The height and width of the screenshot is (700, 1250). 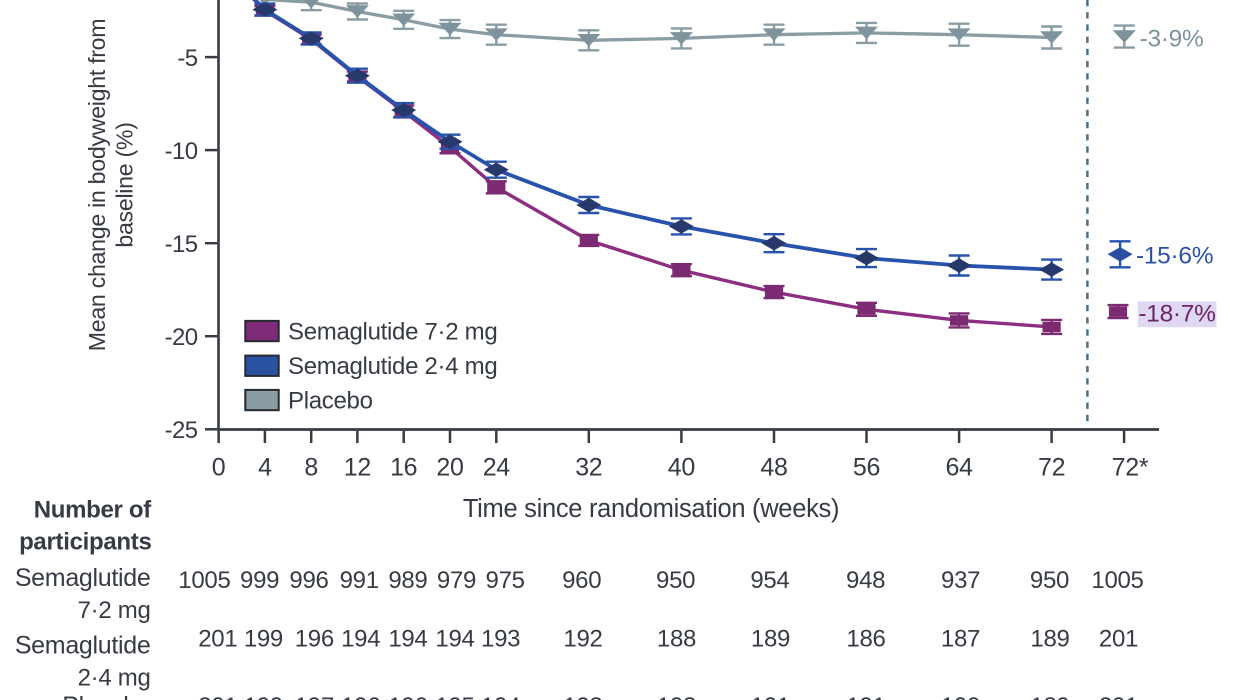 I want to click on svg-text: 187, so click(x=960, y=639).